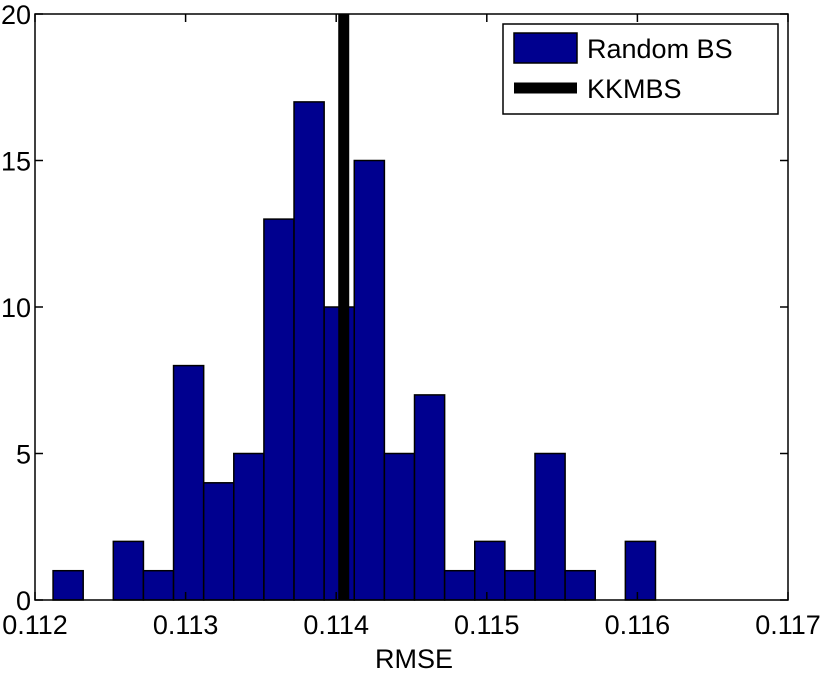  What do you see at coordinates (16, 308) in the screenshot?
I see `y-tick-label: 10` at bounding box center [16, 308].